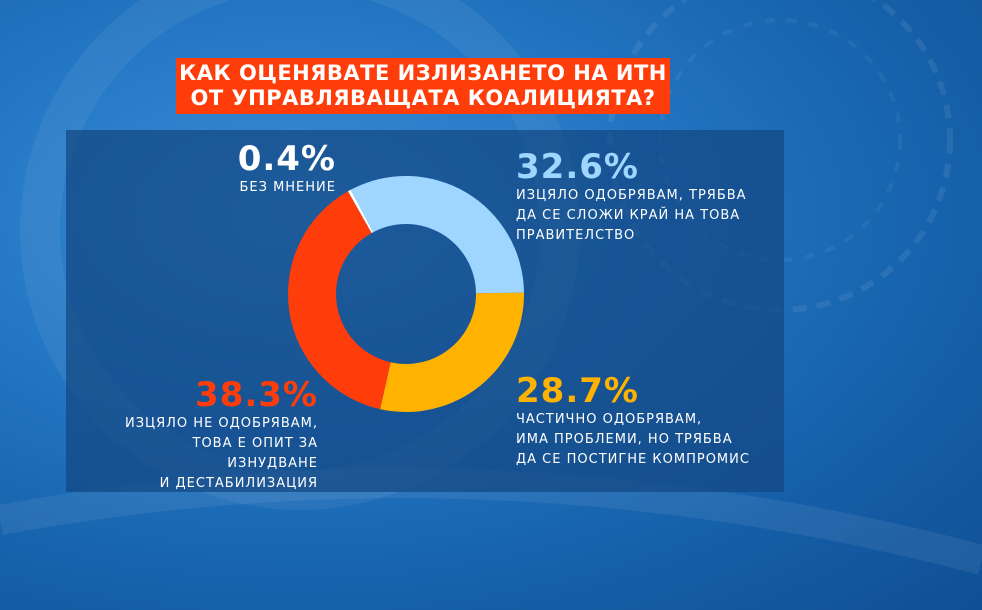  Describe the element at coordinates (609, 419) in the screenshot. I see `desc-approve-partially-1: ЧАСТИЧНО ОДОБРЯВАМ,` at that location.